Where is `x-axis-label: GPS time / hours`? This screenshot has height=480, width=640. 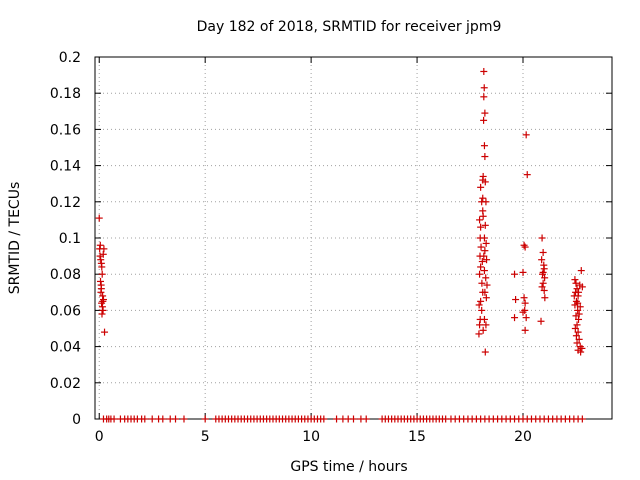 x-axis-label: GPS time / hours is located at coordinates (348, 467).